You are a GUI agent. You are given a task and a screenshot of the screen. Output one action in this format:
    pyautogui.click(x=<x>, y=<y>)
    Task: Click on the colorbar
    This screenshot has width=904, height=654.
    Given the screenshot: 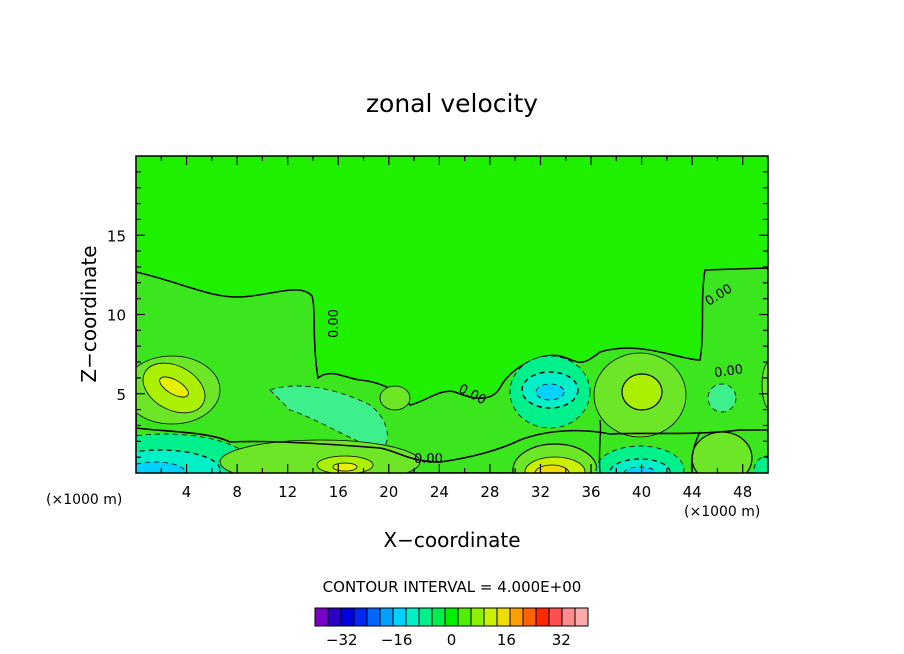 What is the action you would take?
    pyautogui.click(x=451, y=617)
    